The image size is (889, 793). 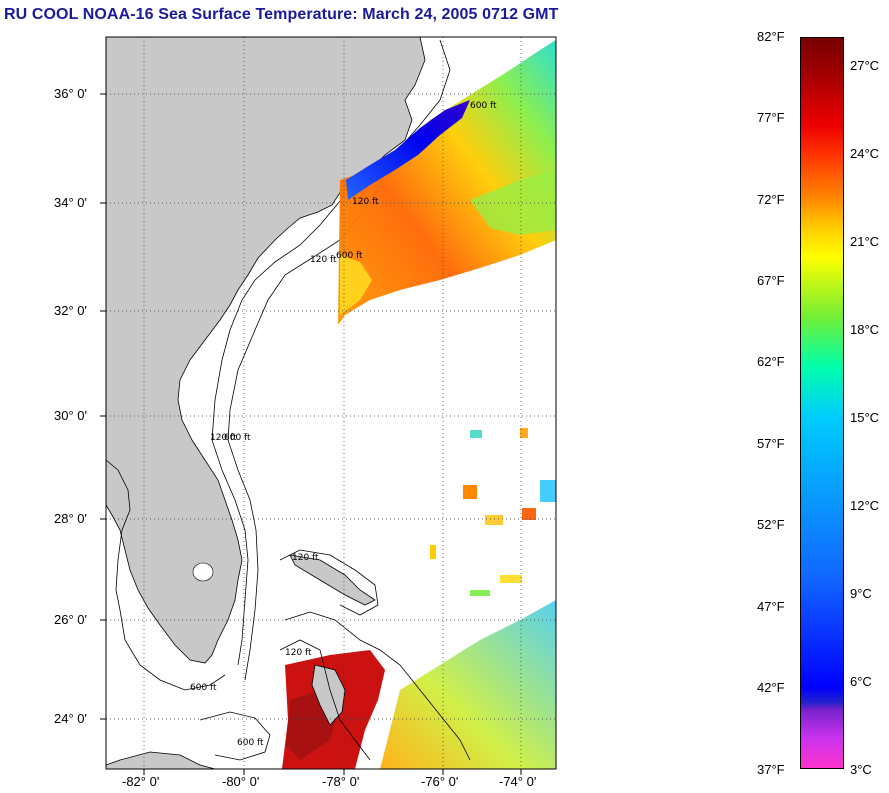 I want to click on lon-label-76: -76° 0', so click(x=440, y=781).